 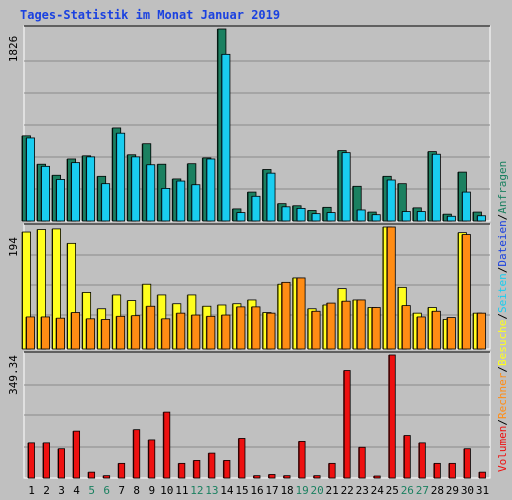 What do you see at coordinates (332, 490) in the screenshot?
I see `day-label: 21` at bounding box center [332, 490].